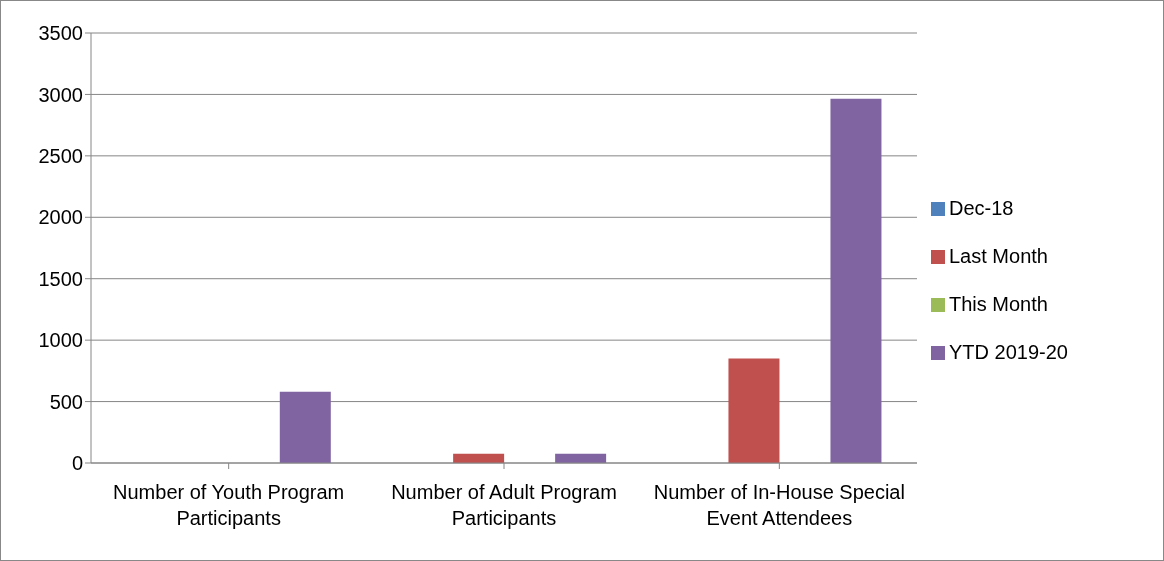 The image size is (1164, 561). Describe the element at coordinates (60, 94) in the screenshot. I see `y-tick-label: 3000` at that location.